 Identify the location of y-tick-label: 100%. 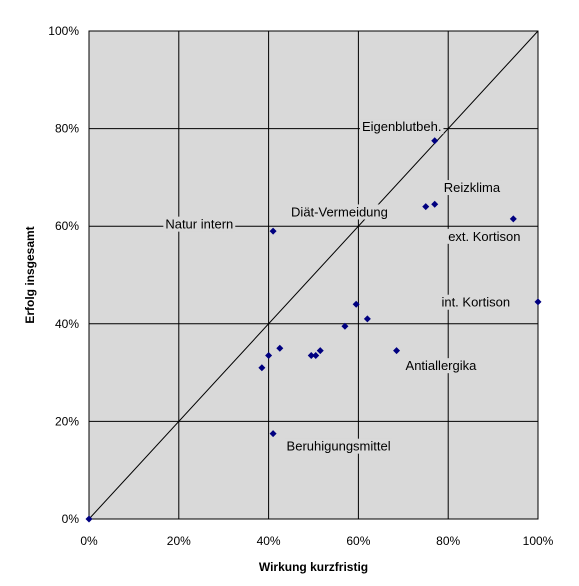
(63, 31).